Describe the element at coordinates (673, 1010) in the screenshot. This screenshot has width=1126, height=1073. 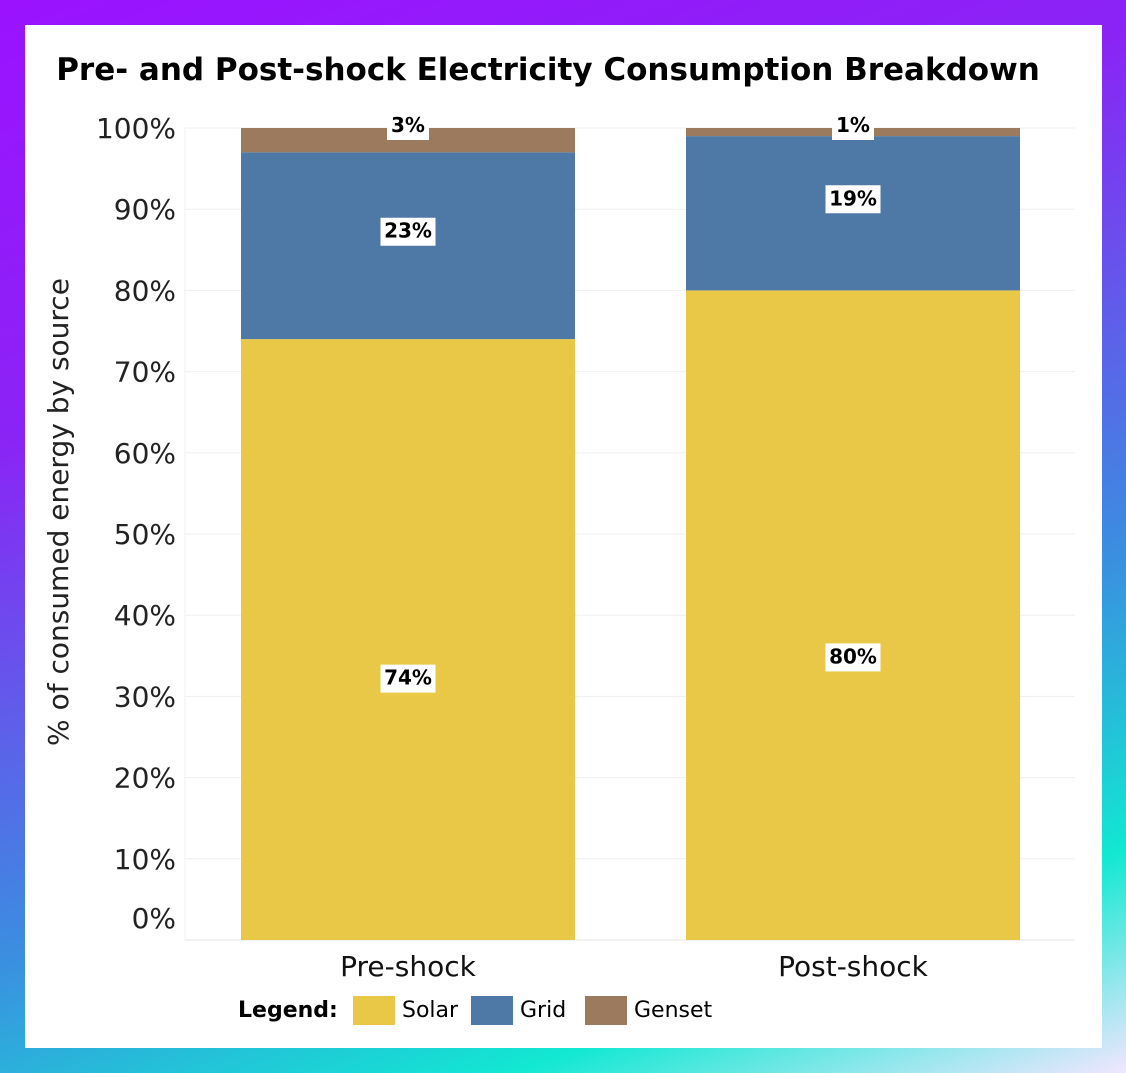
I see `legend-label-genset: Genset` at that location.